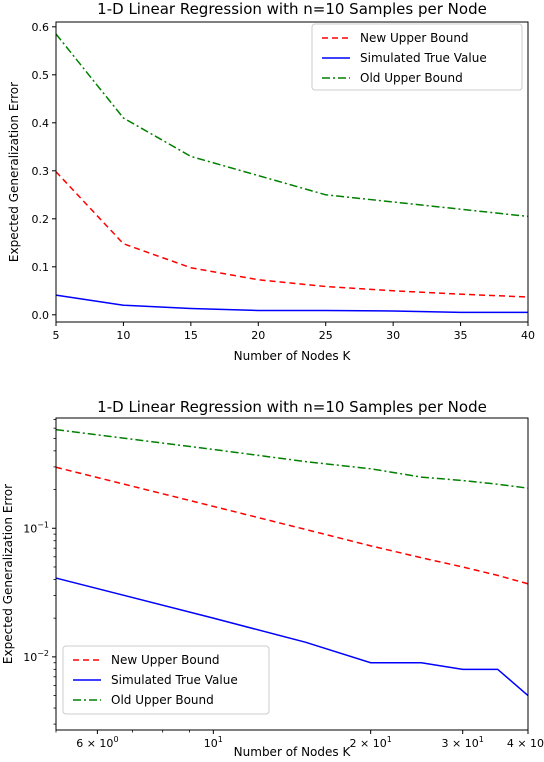 The width and height of the screenshot is (544, 762). What do you see at coordinates (43, 653) in the screenshot?
I see `y-tick-label-exponent: −2` at bounding box center [43, 653].